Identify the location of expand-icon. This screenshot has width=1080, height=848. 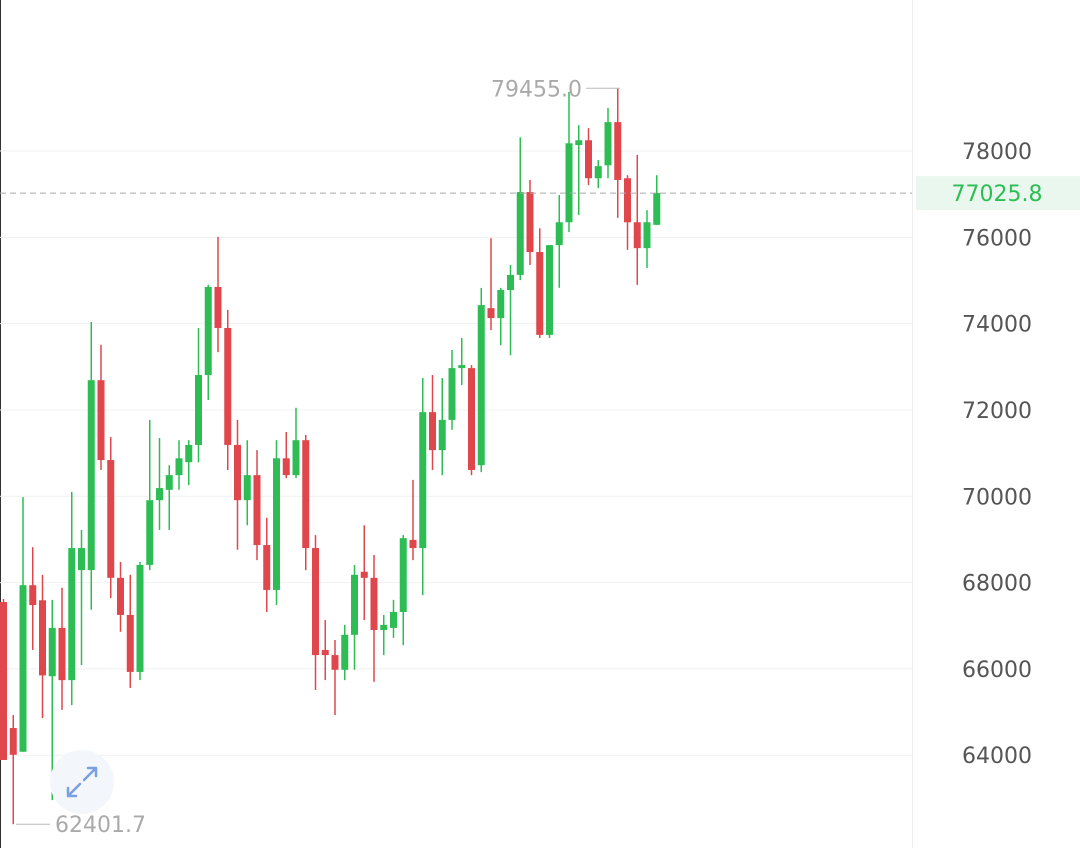
(82, 782).